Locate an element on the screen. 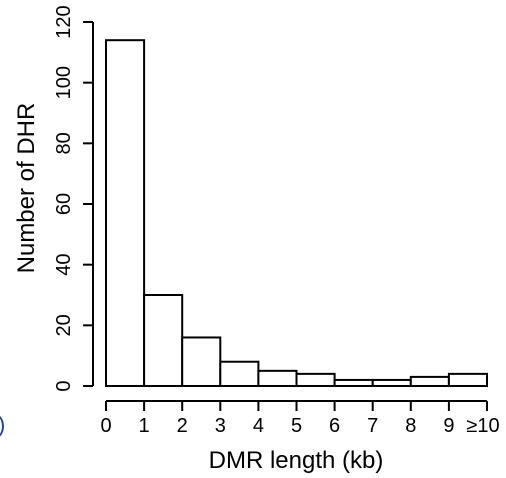 Image resolution: width=506 pixels, height=478 pixels. x-tick-label-8: 8 is located at coordinates (410, 426).